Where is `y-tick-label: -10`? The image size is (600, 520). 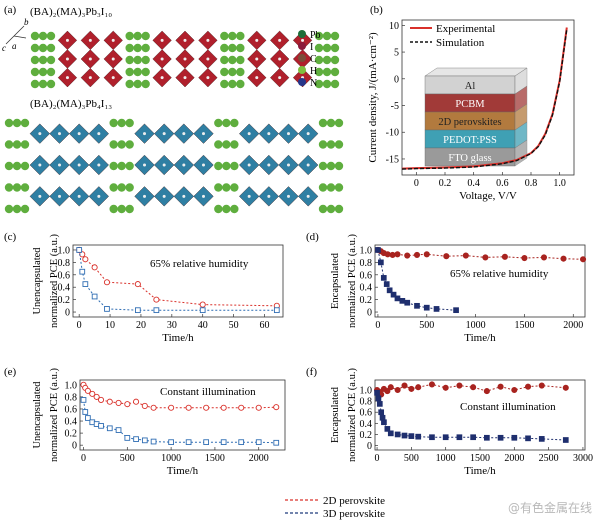 y-tick-label: -10 is located at coordinates (392, 133).